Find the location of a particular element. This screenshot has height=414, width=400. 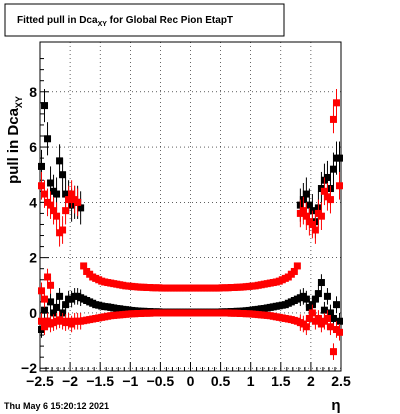

title-box is located at coordinates (144, 20).